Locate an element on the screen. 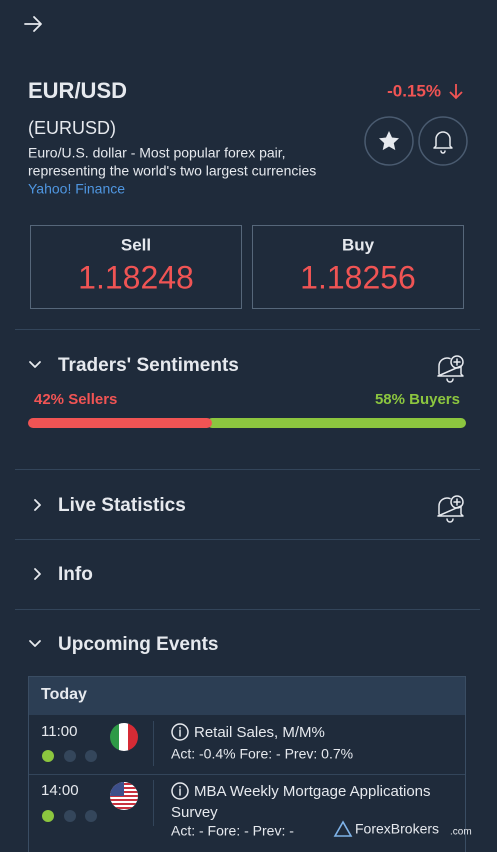 Image resolution: width=497 pixels, height=852 pixels. buyers-bar is located at coordinates (336, 423).